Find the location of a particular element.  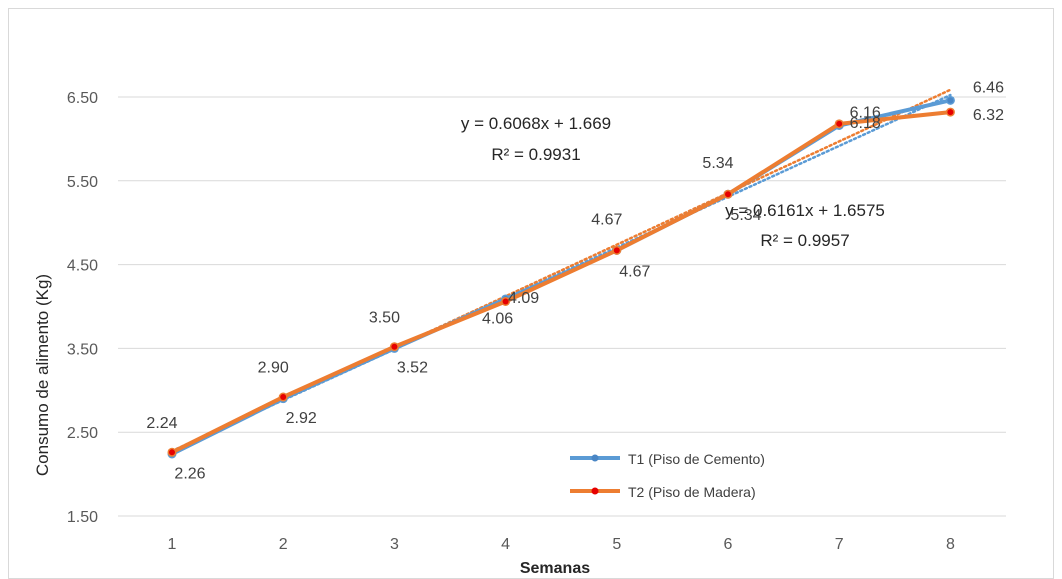

data-label-t2: 2.26 is located at coordinates (189, 473).